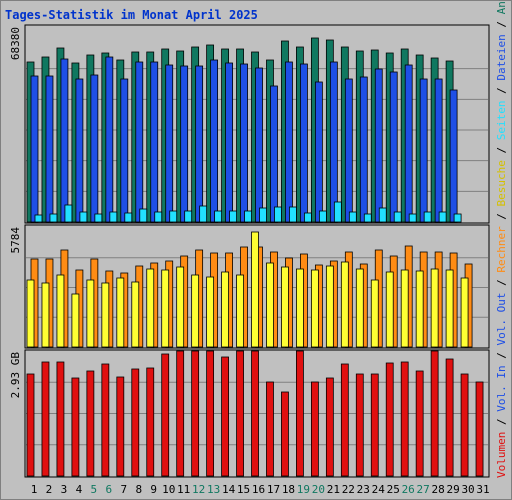  I want to click on x-tick-label: 4, so click(79, 489).